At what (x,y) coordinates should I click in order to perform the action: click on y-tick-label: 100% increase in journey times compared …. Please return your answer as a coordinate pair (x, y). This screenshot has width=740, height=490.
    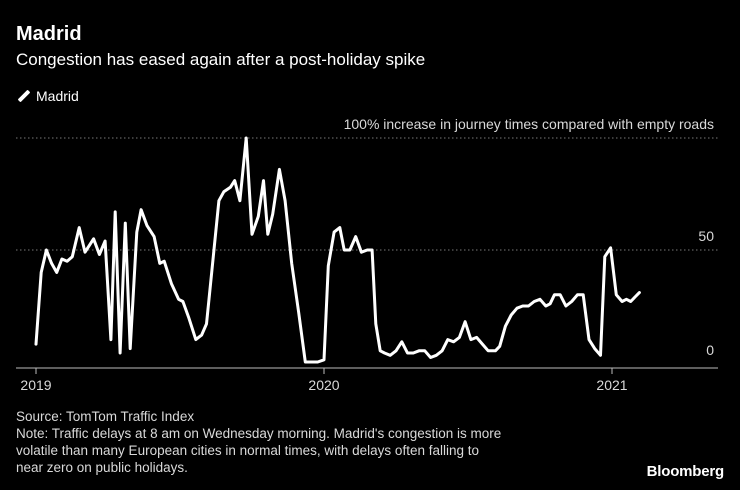
    Looking at the image, I should click on (529, 124).